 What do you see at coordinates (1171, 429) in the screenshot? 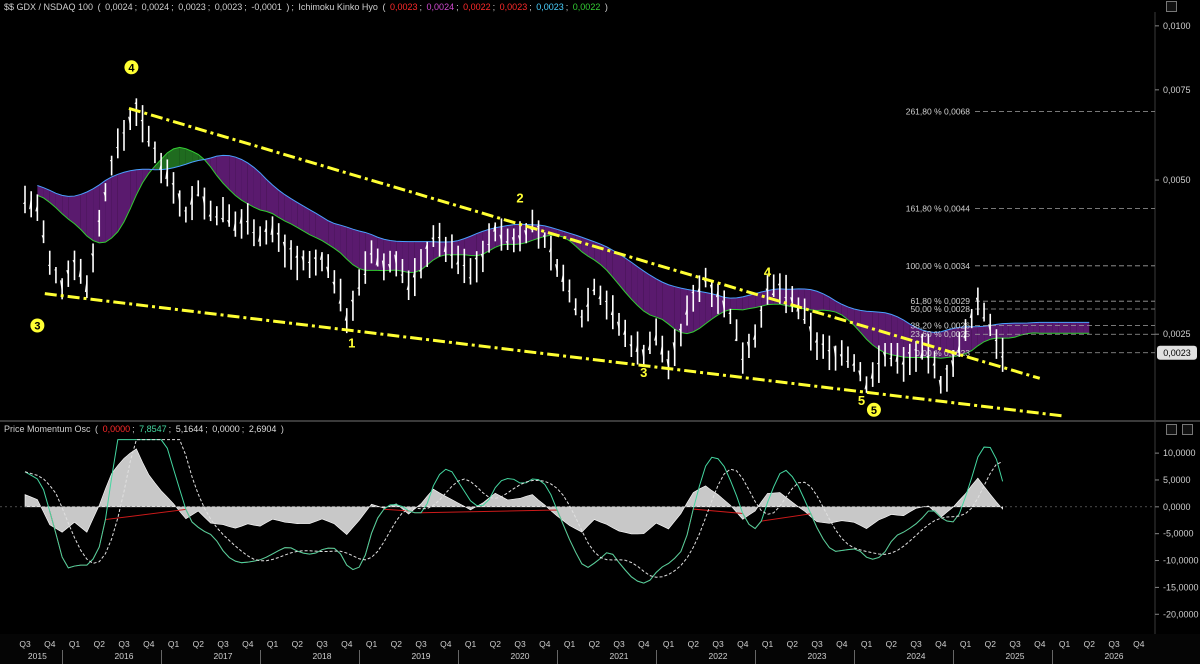
I see `oscillator-pane-maximize-button` at bounding box center [1171, 429].